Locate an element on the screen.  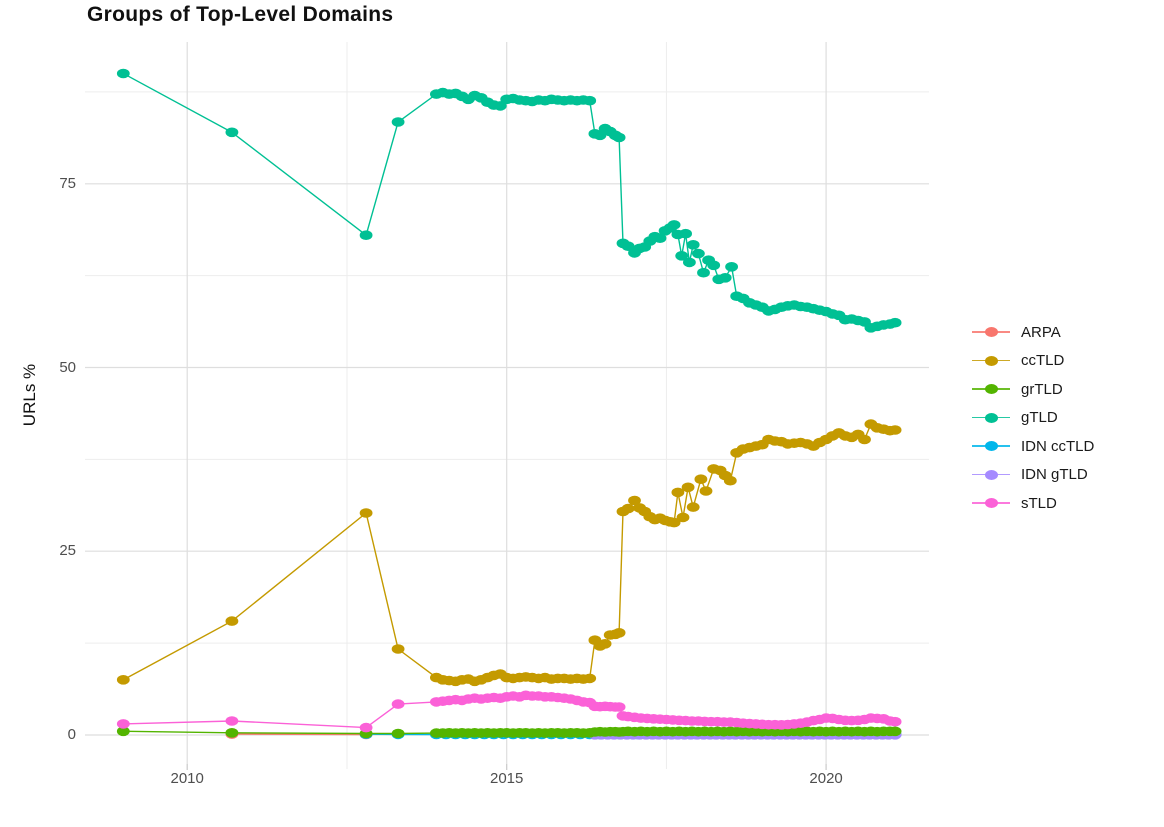
legend: ARPA ccTLD grTLD gTLD IDN ccTLD IDN gTLD sTLD is located at coordinates (1033, 418).